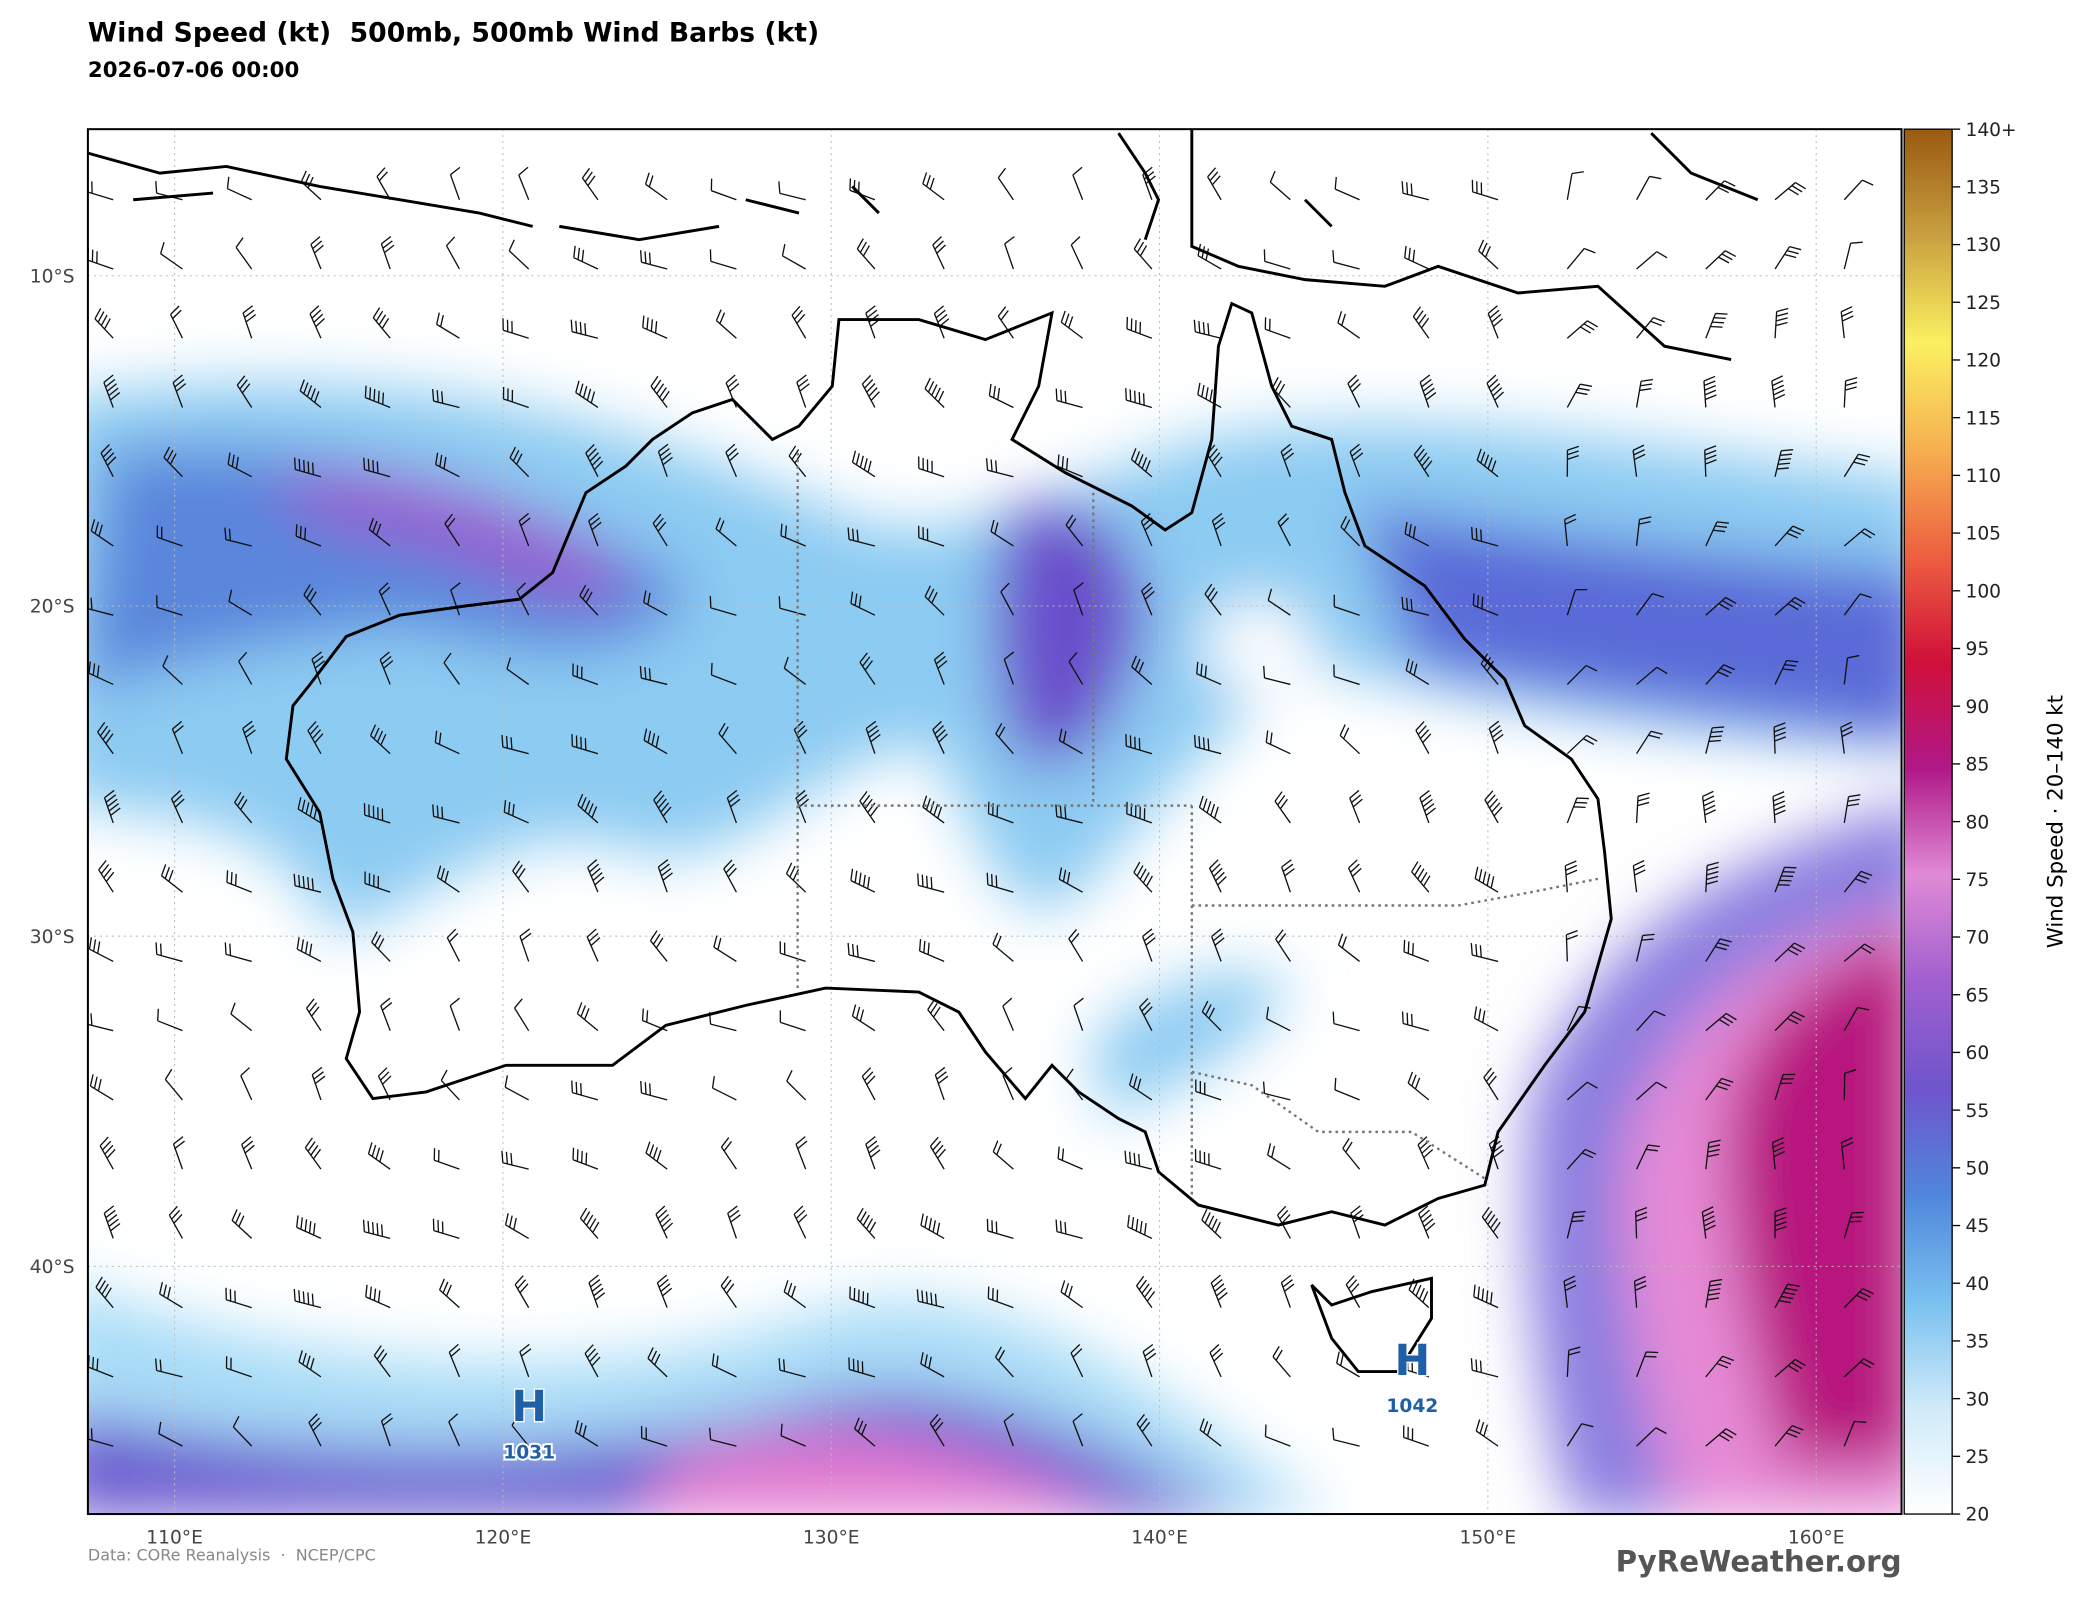 This screenshot has height=1597, width=2088. What do you see at coordinates (1977, 707) in the screenshot?
I see `colorbar-tick-label: 90` at bounding box center [1977, 707].